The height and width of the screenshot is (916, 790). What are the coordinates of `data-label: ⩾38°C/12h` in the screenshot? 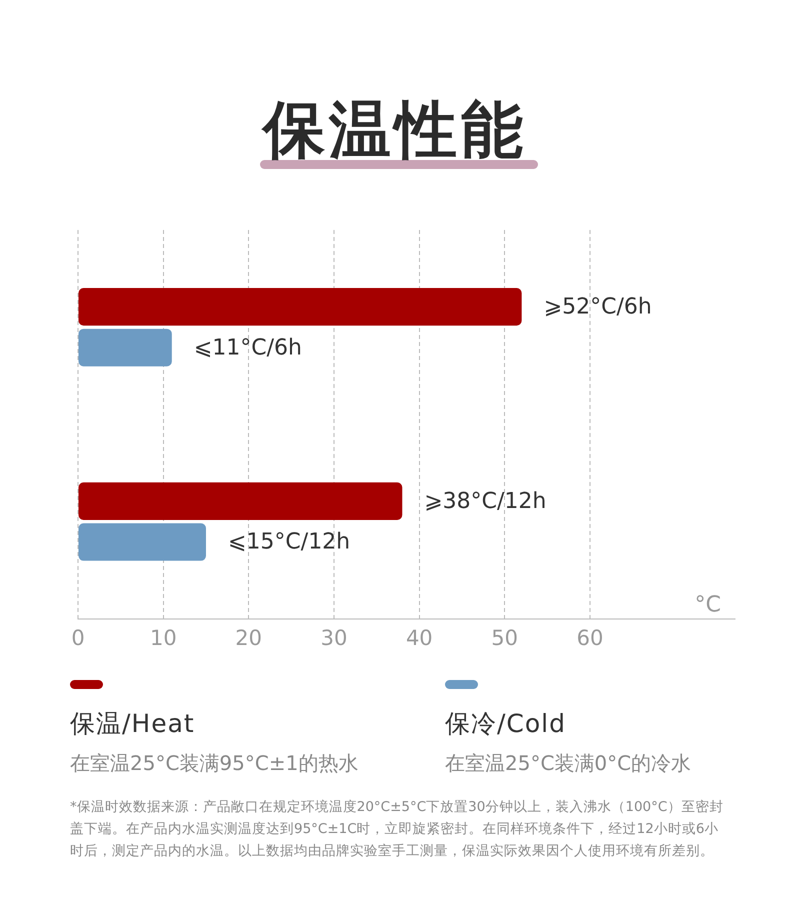 It's located at (485, 501).